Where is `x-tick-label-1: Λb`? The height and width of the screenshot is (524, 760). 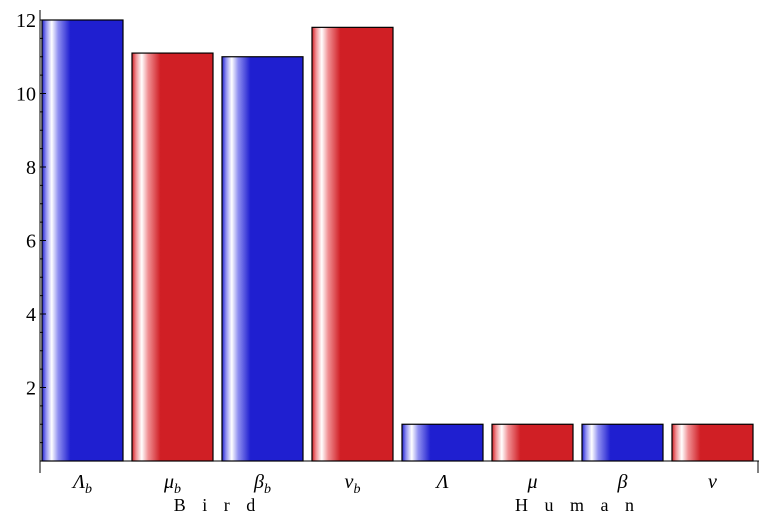
x-tick-label-1: Λb is located at coordinates (81, 484).